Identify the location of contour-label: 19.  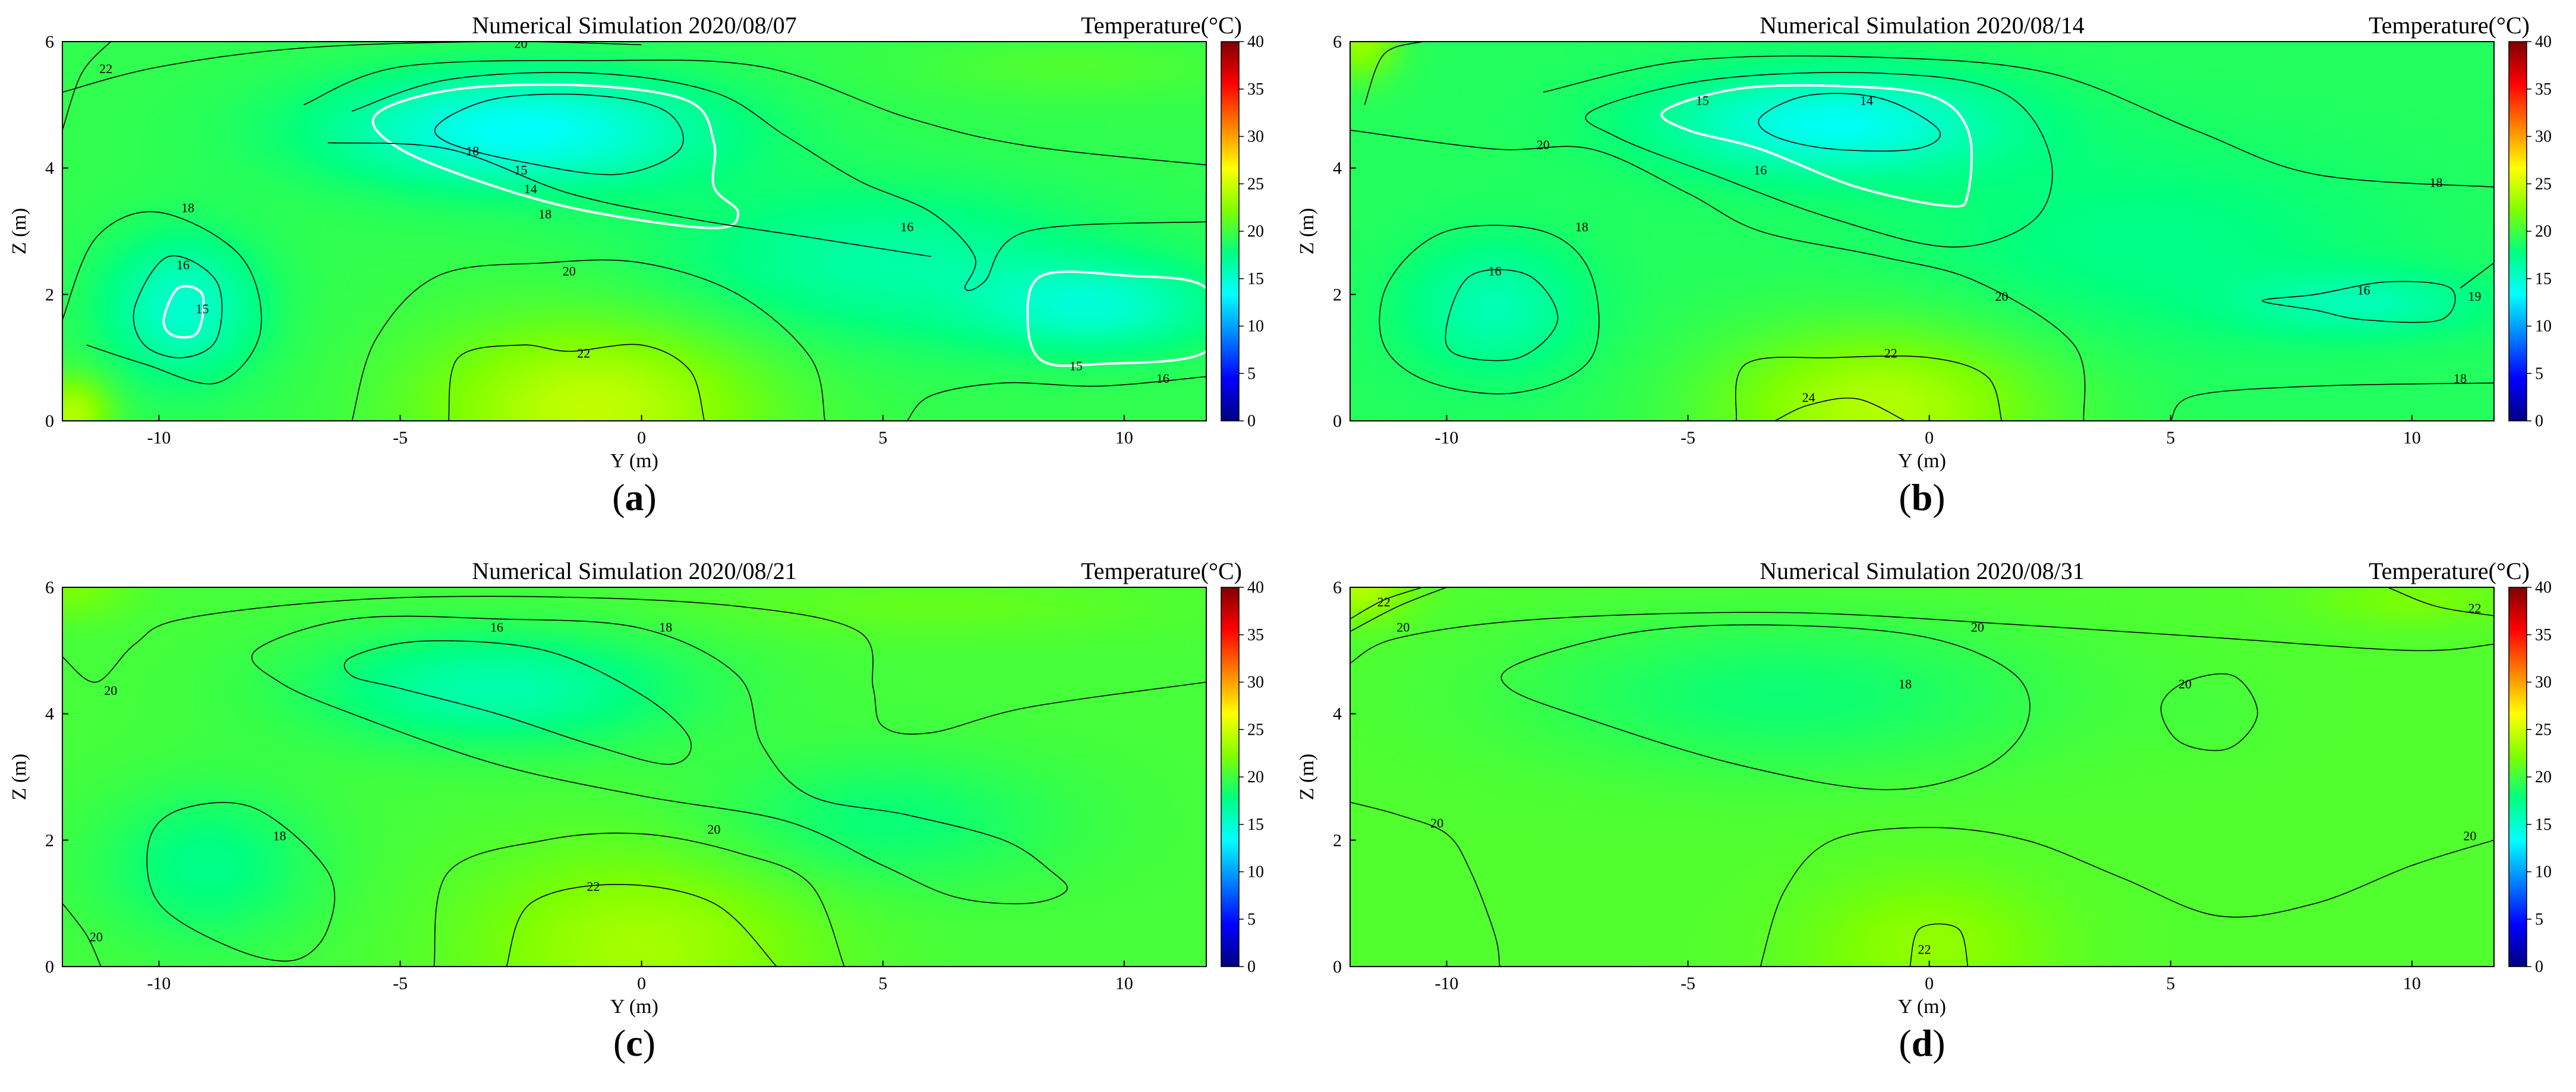
(2475, 296).